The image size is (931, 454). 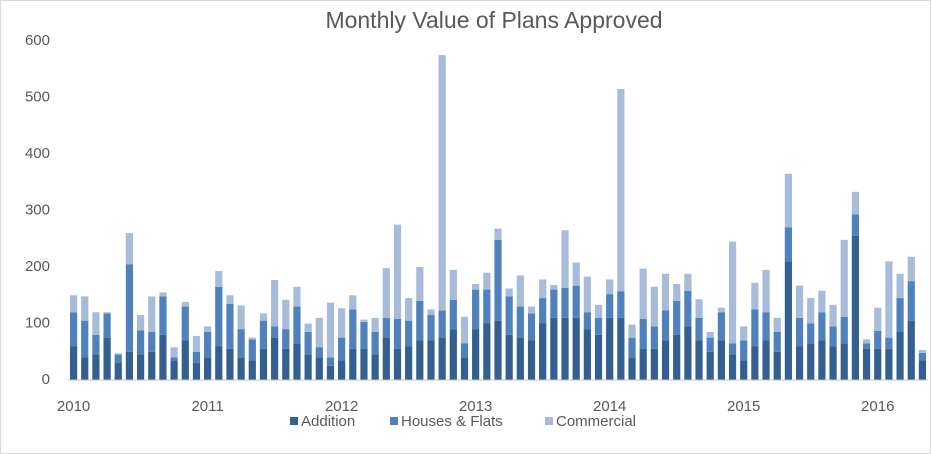 What do you see at coordinates (37, 266) in the screenshot?
I see `y-tick-label: 200` at bounding box center [37, 266].